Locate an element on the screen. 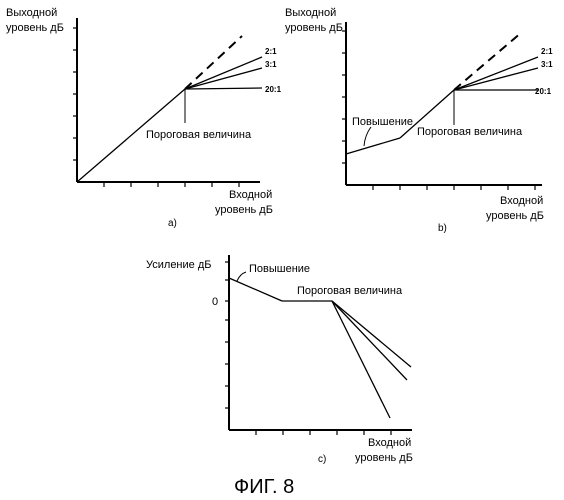  panel-a-x-axis-label-line2: уровень дБ is located at coordinates (244, 210).